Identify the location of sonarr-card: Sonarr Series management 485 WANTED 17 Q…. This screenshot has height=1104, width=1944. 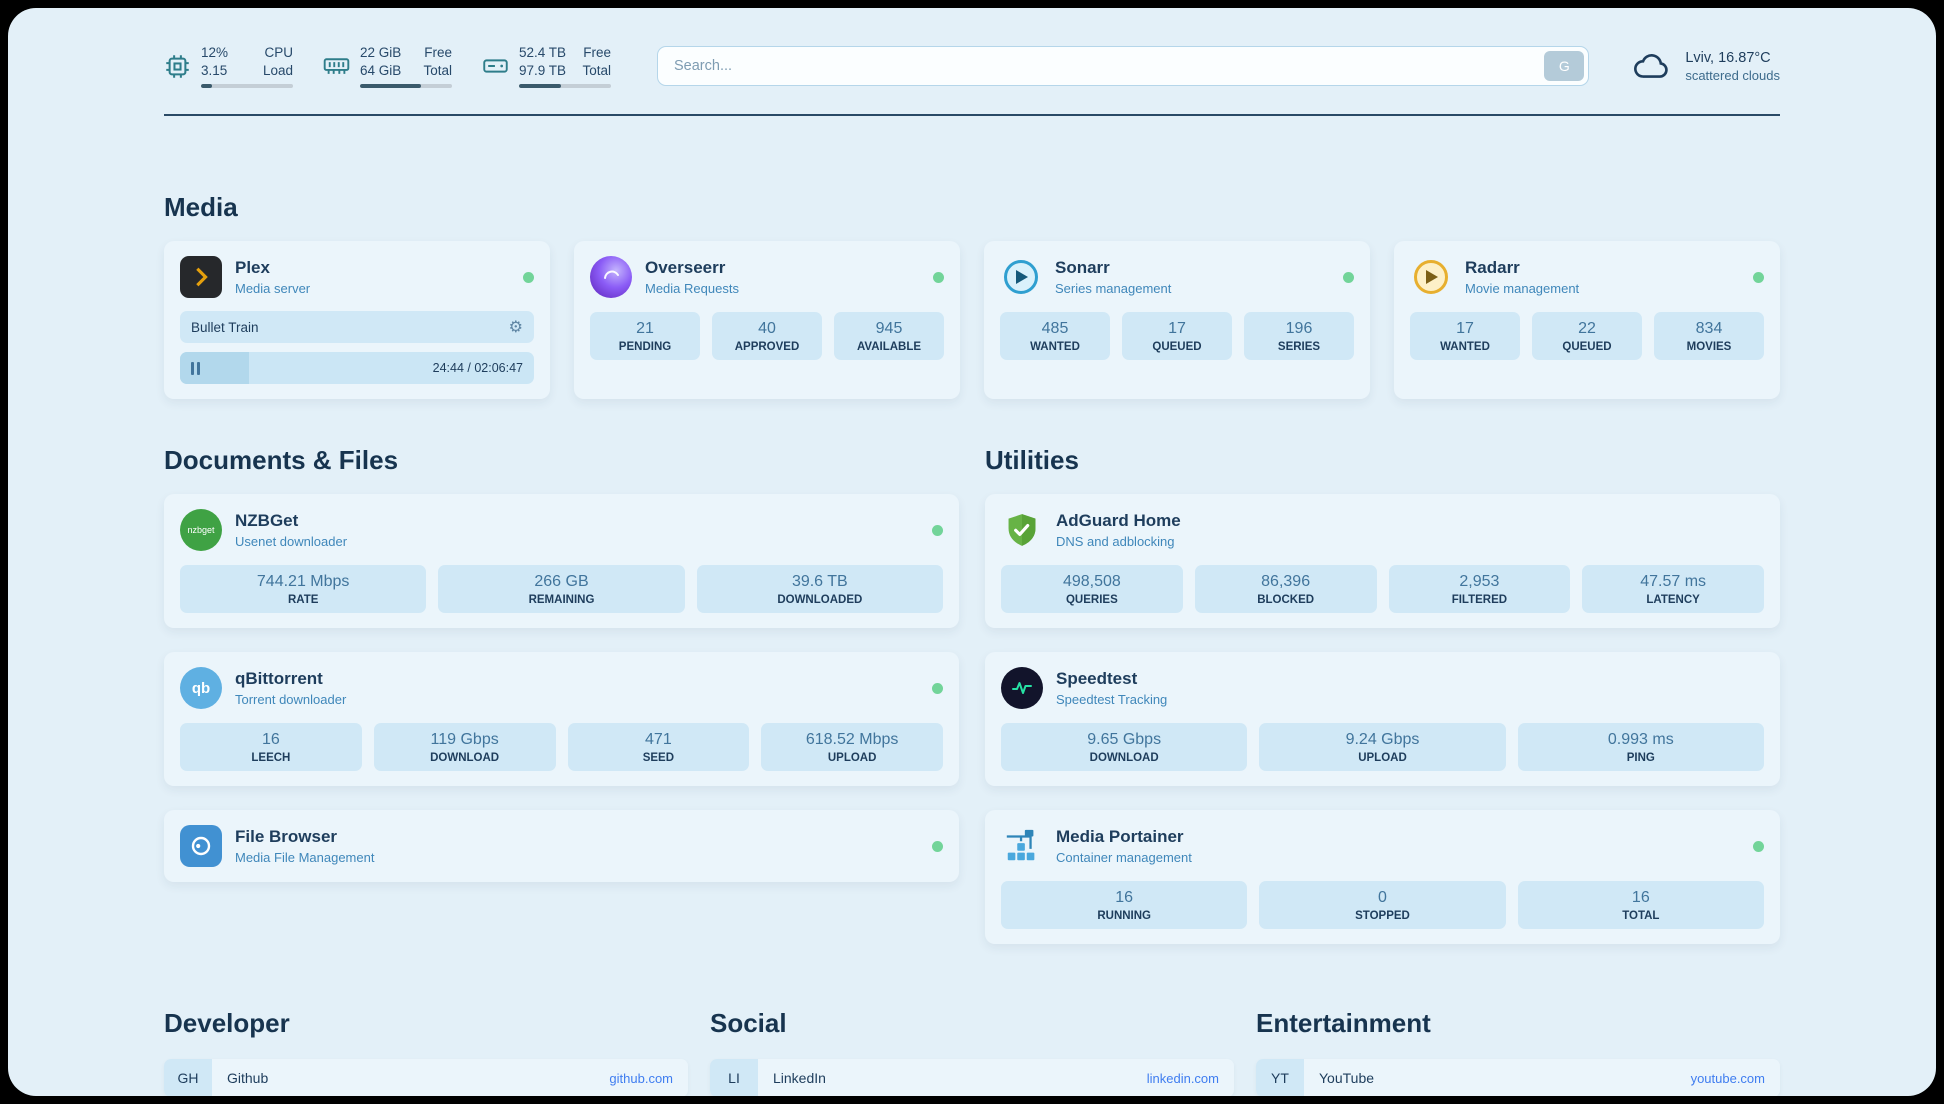
(1177, 320).